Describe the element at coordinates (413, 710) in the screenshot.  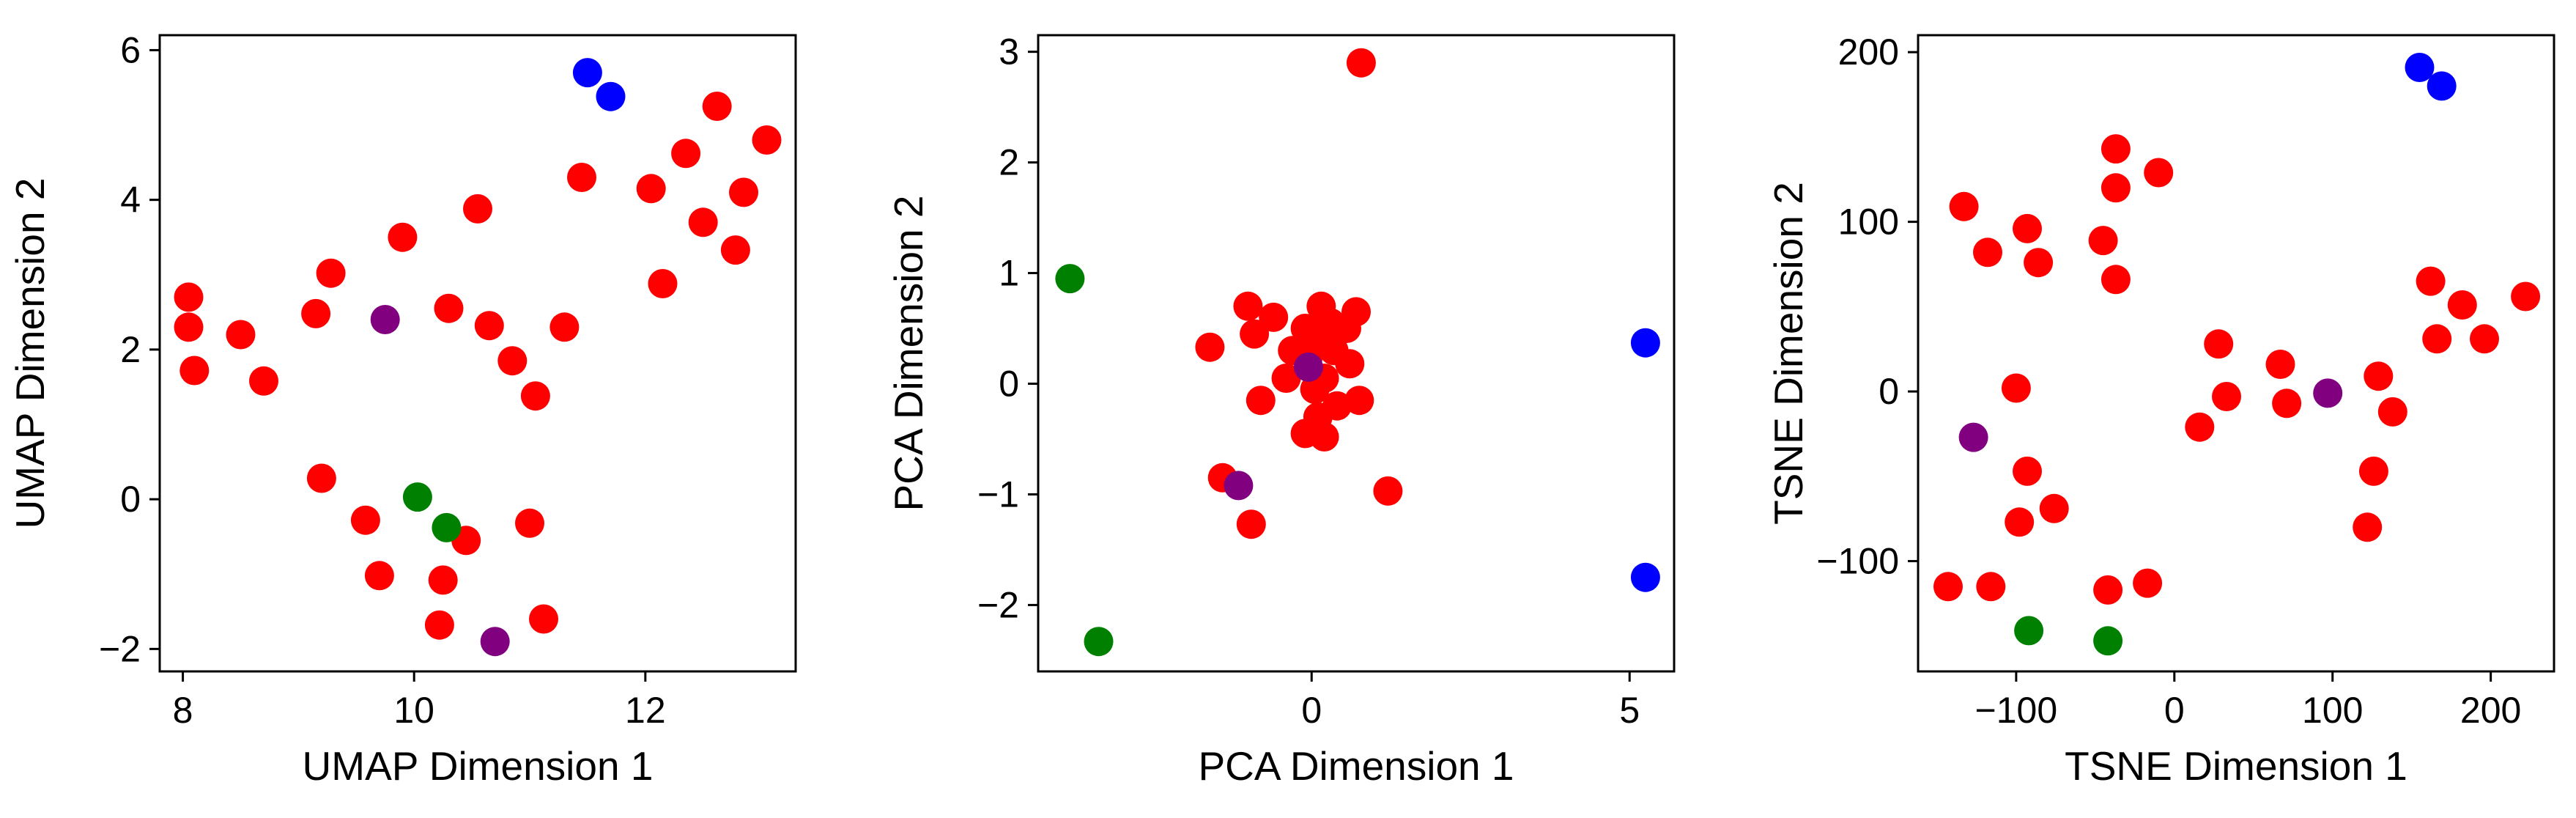
I see `x-tick-label: 10` at that location.